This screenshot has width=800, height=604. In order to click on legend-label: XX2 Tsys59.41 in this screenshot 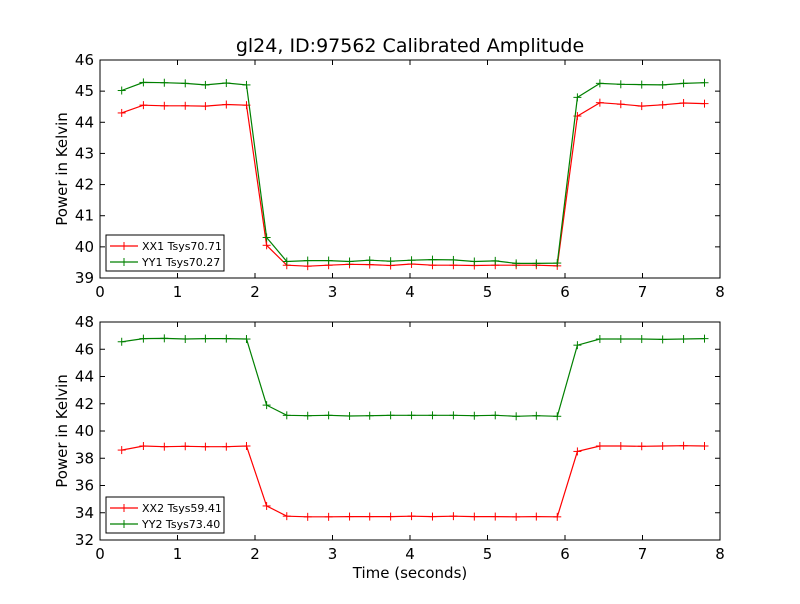, I will do `click(182, 508)`.